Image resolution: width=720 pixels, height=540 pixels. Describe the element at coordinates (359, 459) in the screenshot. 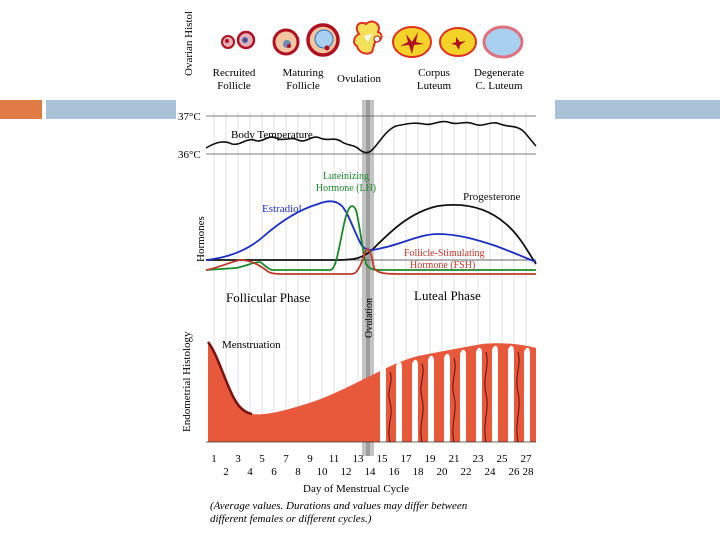

I see `svg-text: 13` at that location.